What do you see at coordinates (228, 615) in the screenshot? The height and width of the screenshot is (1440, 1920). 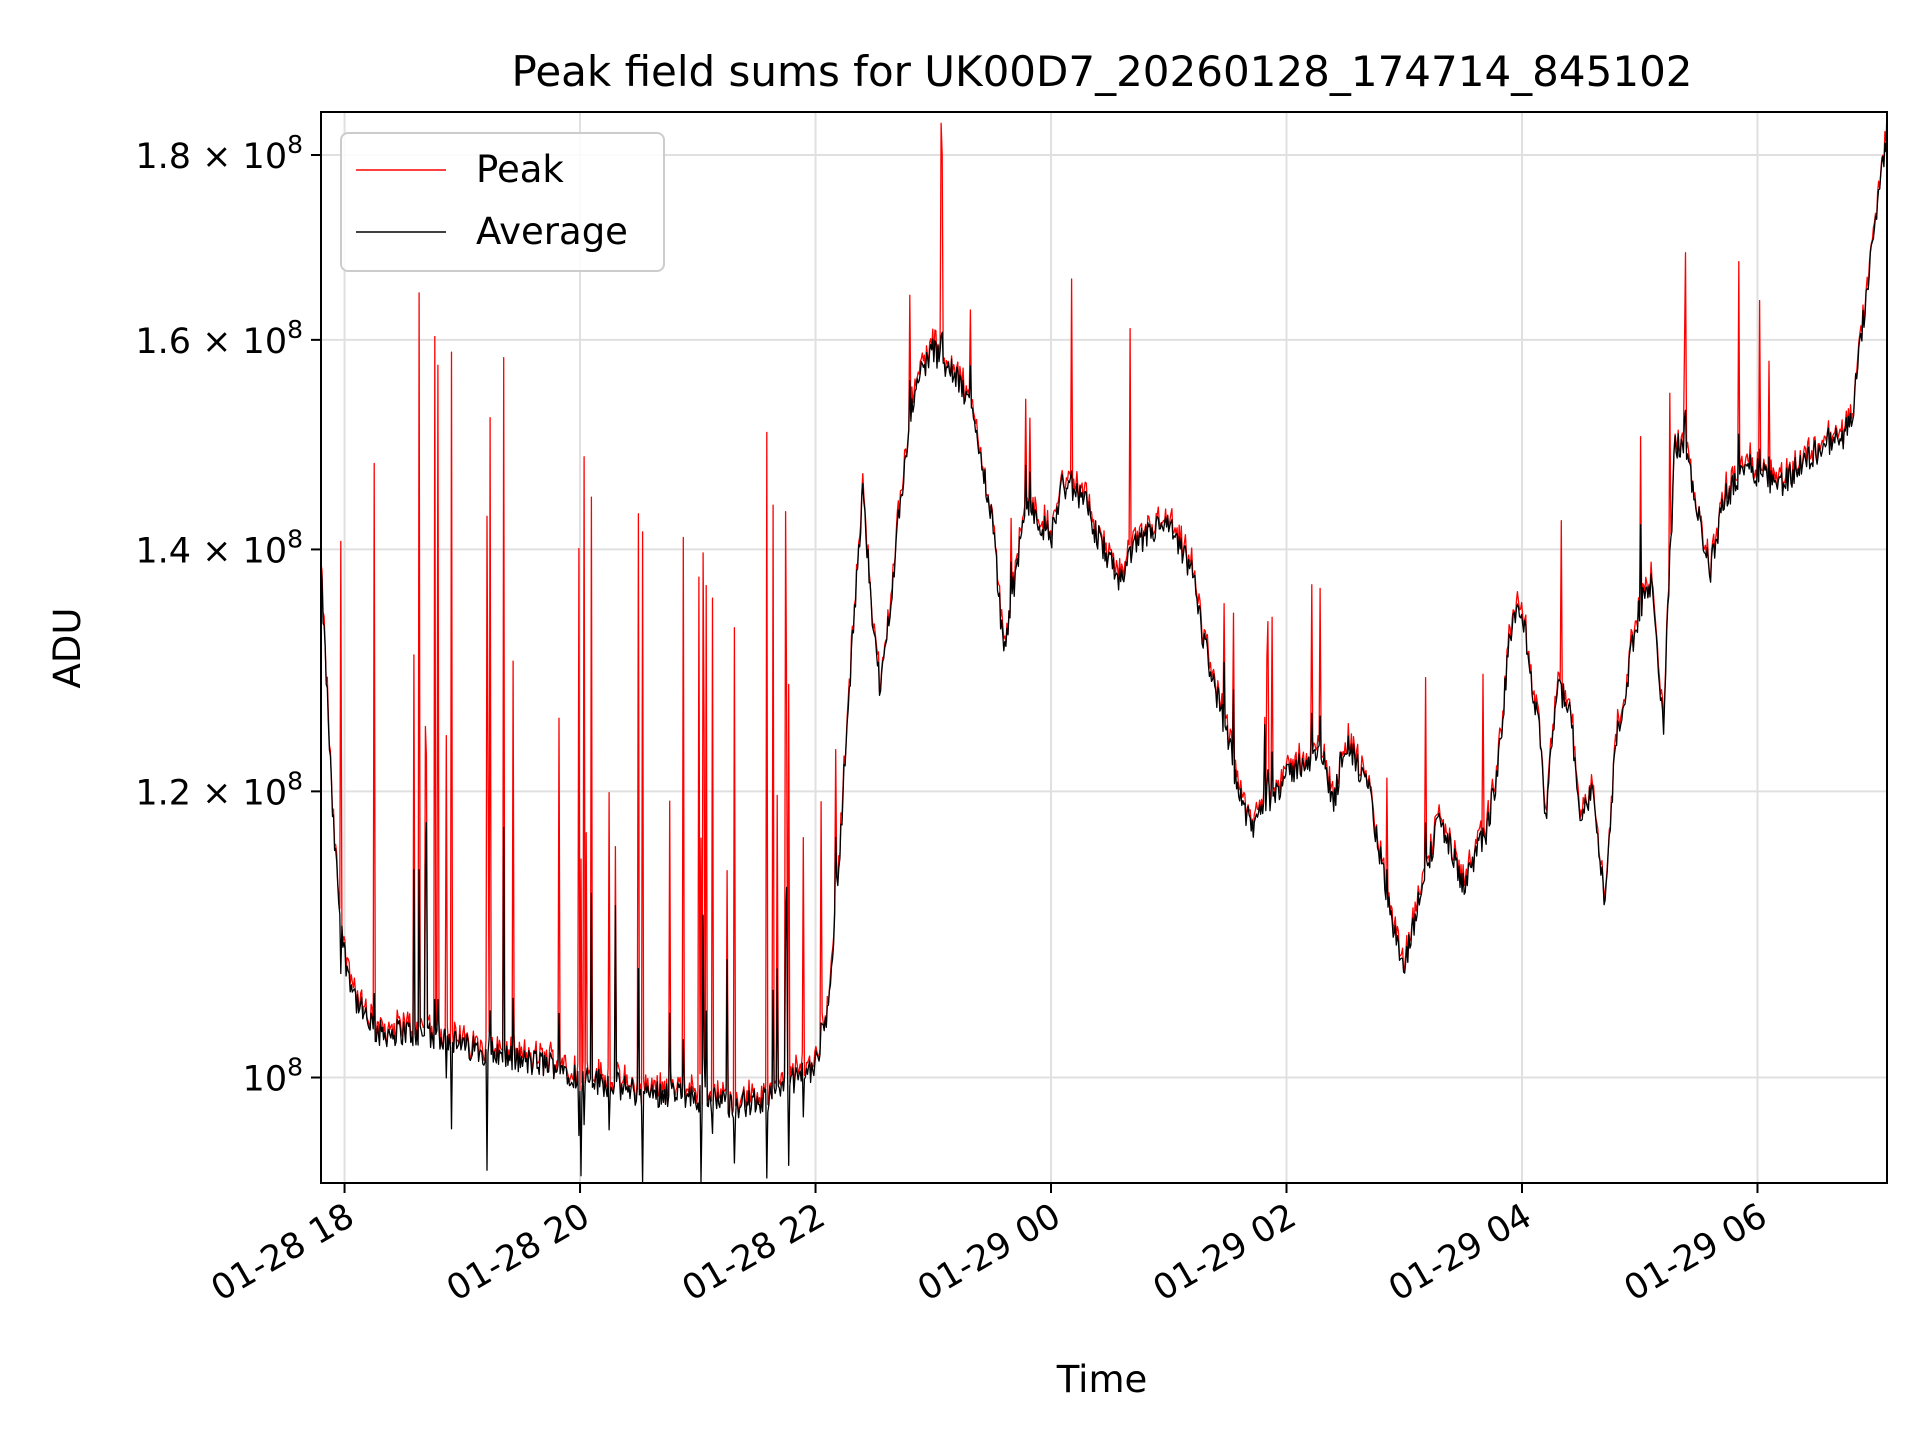 I see `y-axis: 108 1.2 × 108 1.4 × 108 1.6 × 108 1.8 × 108` at bounding box center [228, 615].